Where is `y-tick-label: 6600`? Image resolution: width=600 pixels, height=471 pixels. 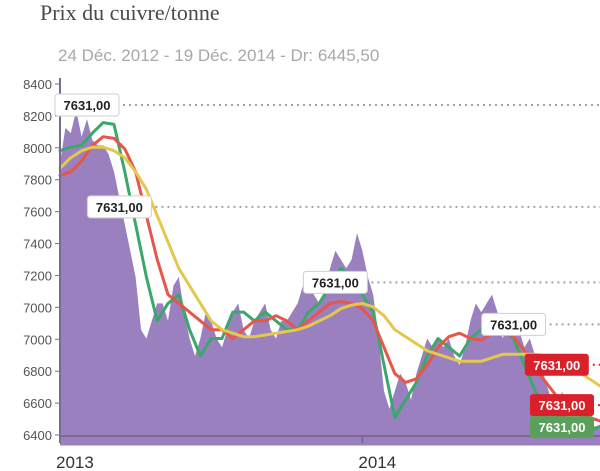 y-tick-label: 6600 is located at coordinates (37, 403).